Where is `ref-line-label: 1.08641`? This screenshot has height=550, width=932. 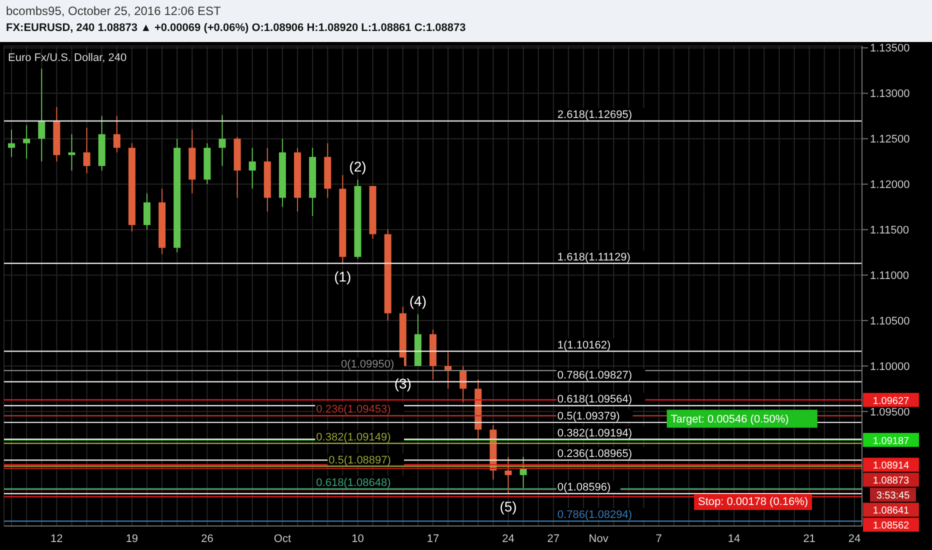 ref-line-label: 1.08641 is located at coordinates (891, 511).